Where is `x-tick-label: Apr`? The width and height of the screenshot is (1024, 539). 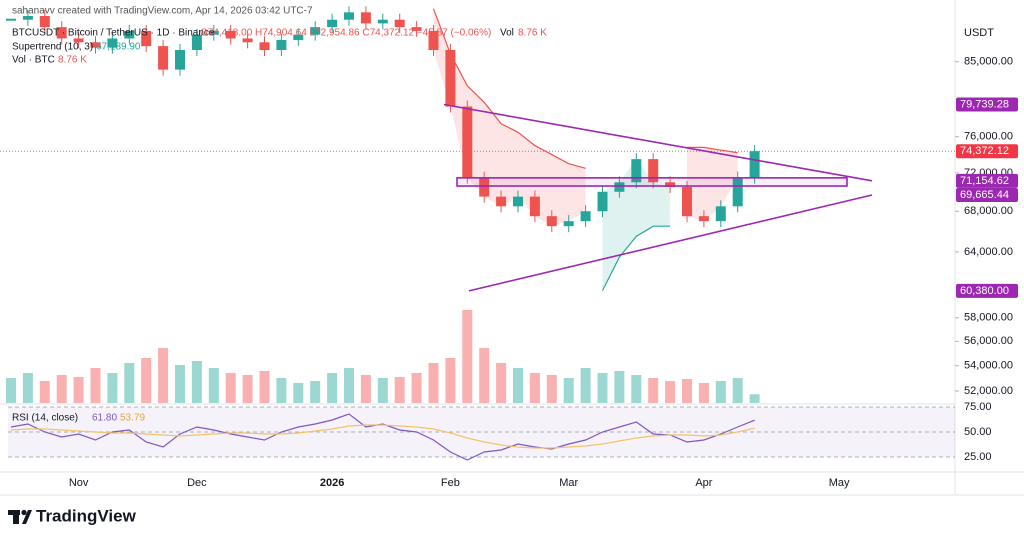 x-tick-label: Apr is located at coordinates (703, 483).